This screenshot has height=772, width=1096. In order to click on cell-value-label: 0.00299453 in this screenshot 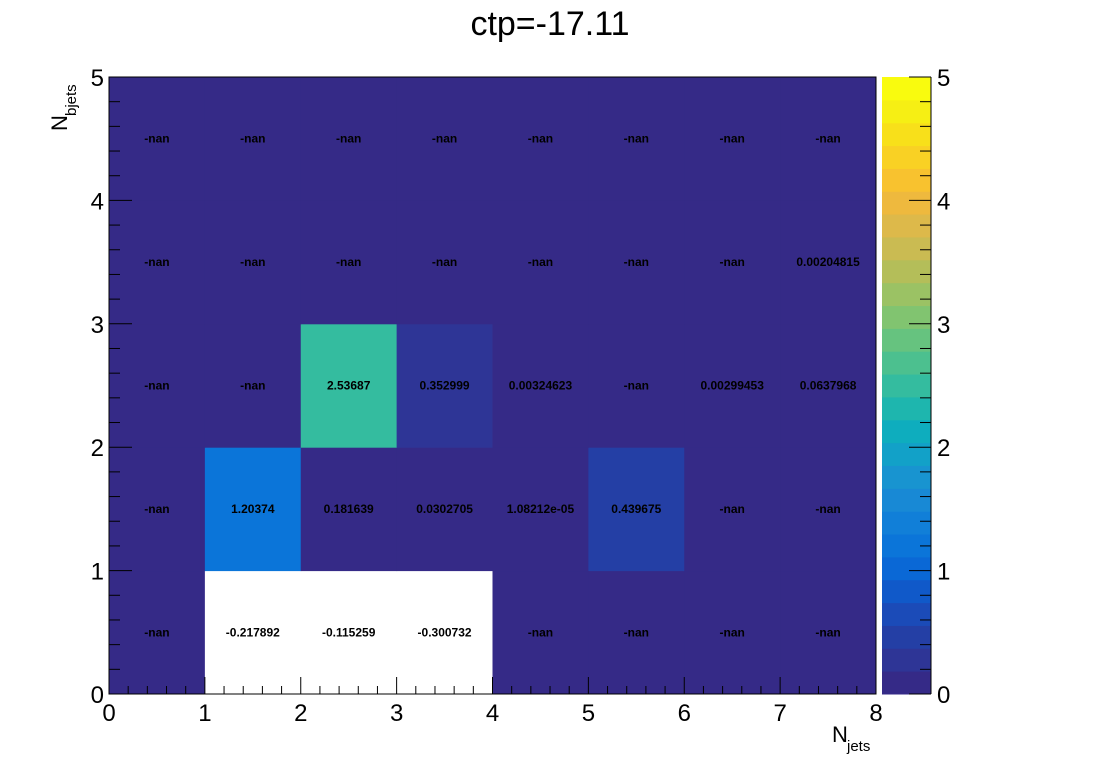, I will do `click(732, 386)`.